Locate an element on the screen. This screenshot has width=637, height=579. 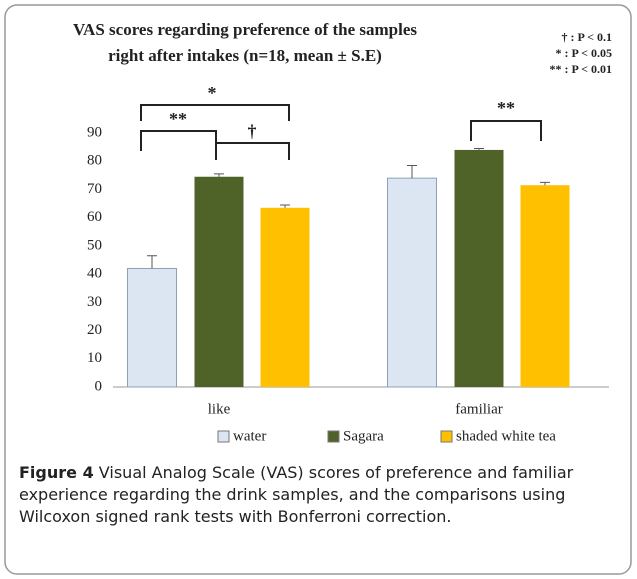
x-tick-label: like is located at coordinates (219, 409).